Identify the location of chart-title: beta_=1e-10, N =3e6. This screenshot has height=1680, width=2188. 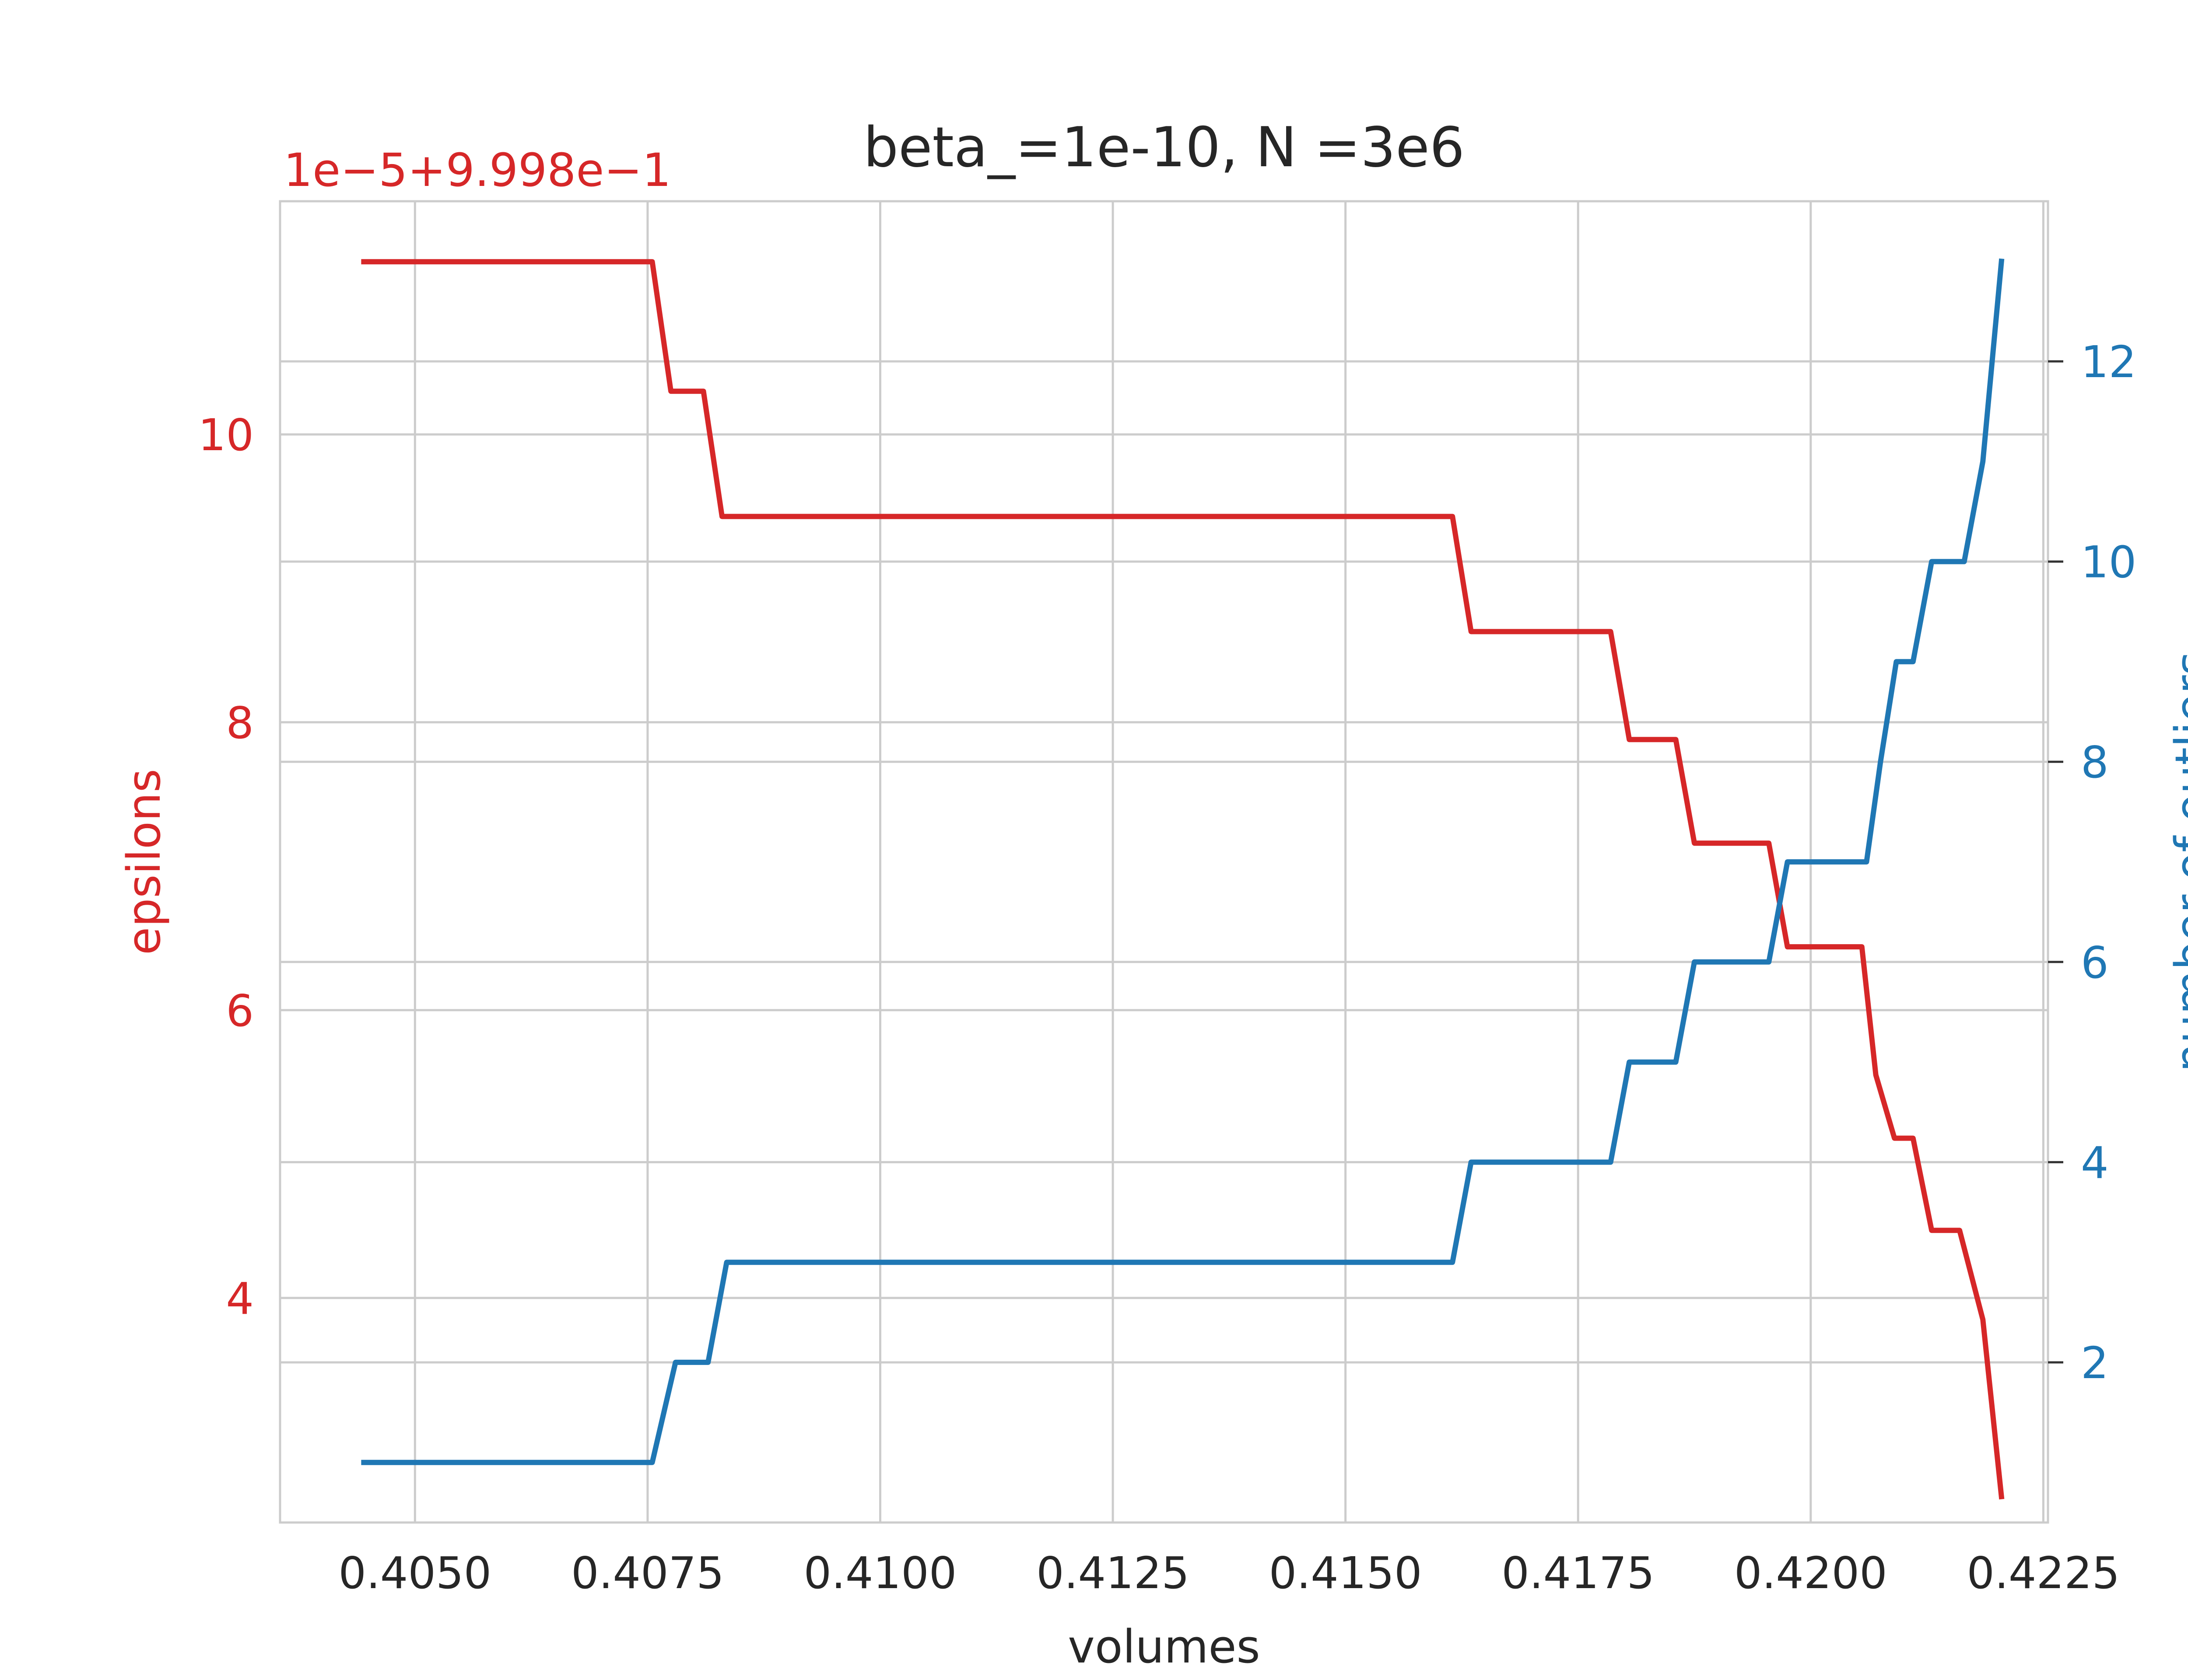
(1164, 147).